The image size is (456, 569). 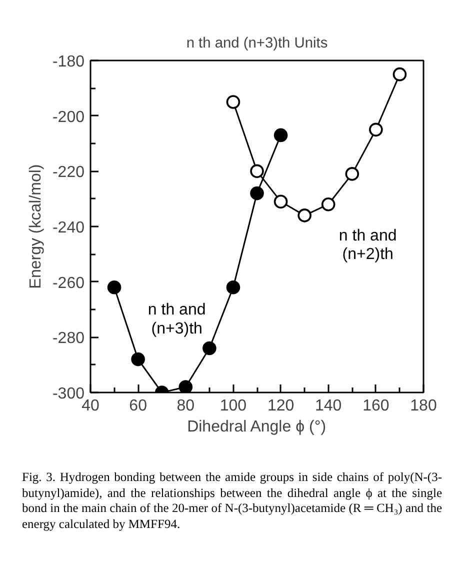 What do you see at coordinates (233, 406) in the screenshot?
I see `x-tick-label: 100` at bounding box center [233, 406].